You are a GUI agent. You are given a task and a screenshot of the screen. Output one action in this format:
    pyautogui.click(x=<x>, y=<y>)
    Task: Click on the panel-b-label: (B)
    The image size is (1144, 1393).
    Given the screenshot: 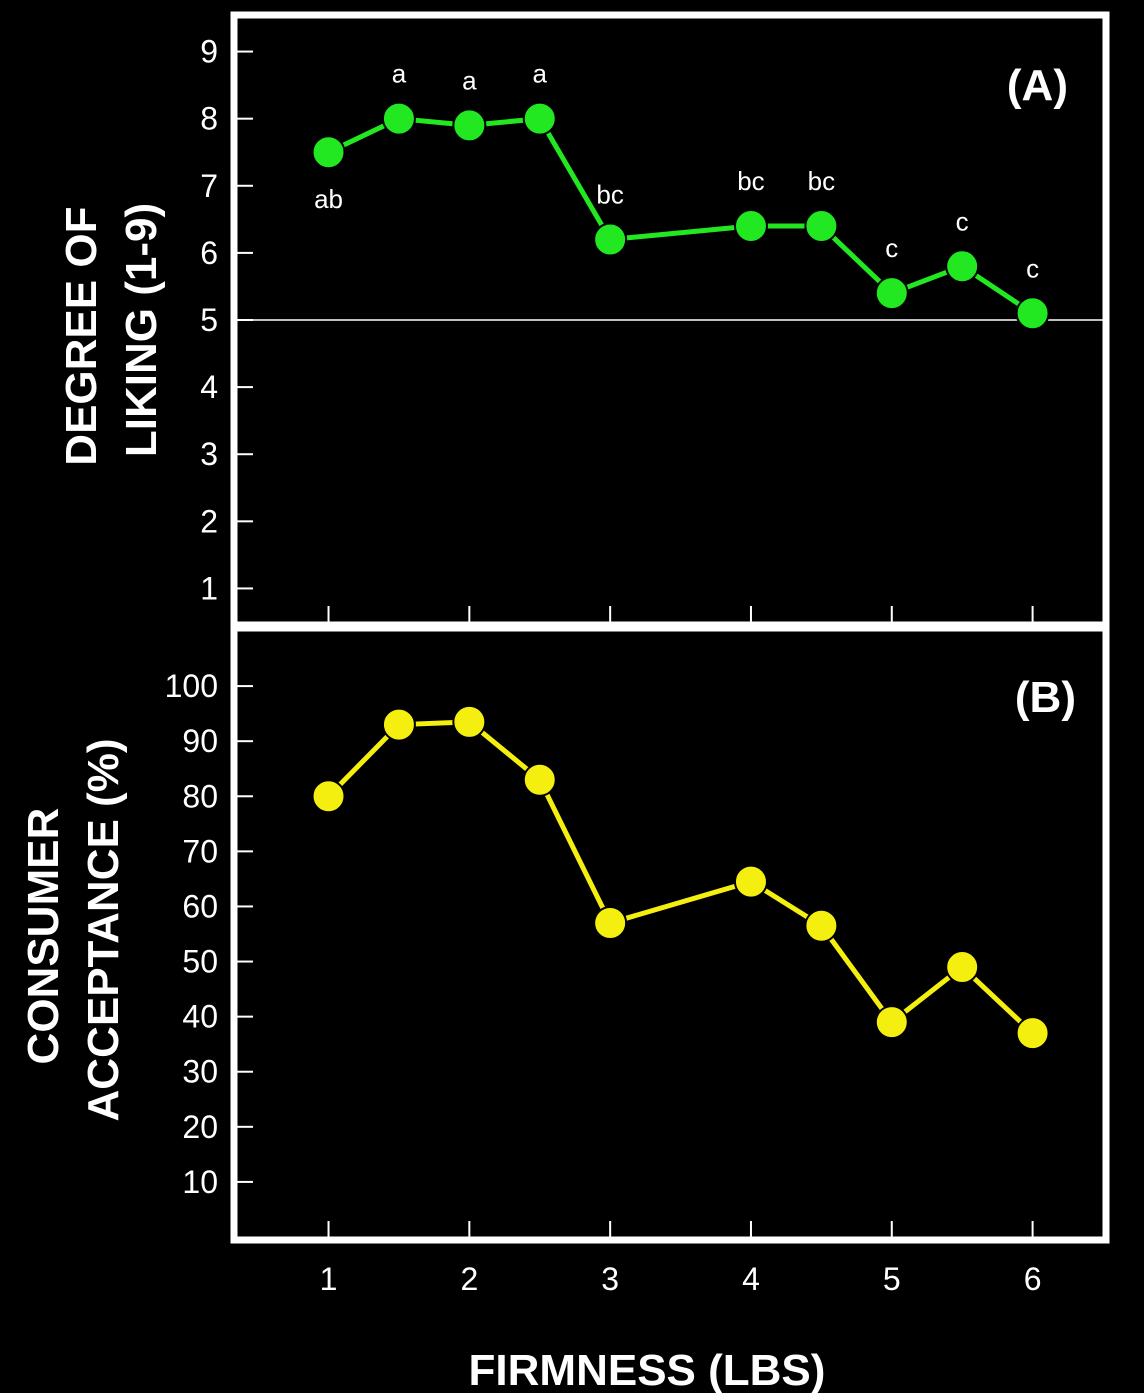 What is the action you would take?
    pyautogui.click(x=1045, y=697)
    